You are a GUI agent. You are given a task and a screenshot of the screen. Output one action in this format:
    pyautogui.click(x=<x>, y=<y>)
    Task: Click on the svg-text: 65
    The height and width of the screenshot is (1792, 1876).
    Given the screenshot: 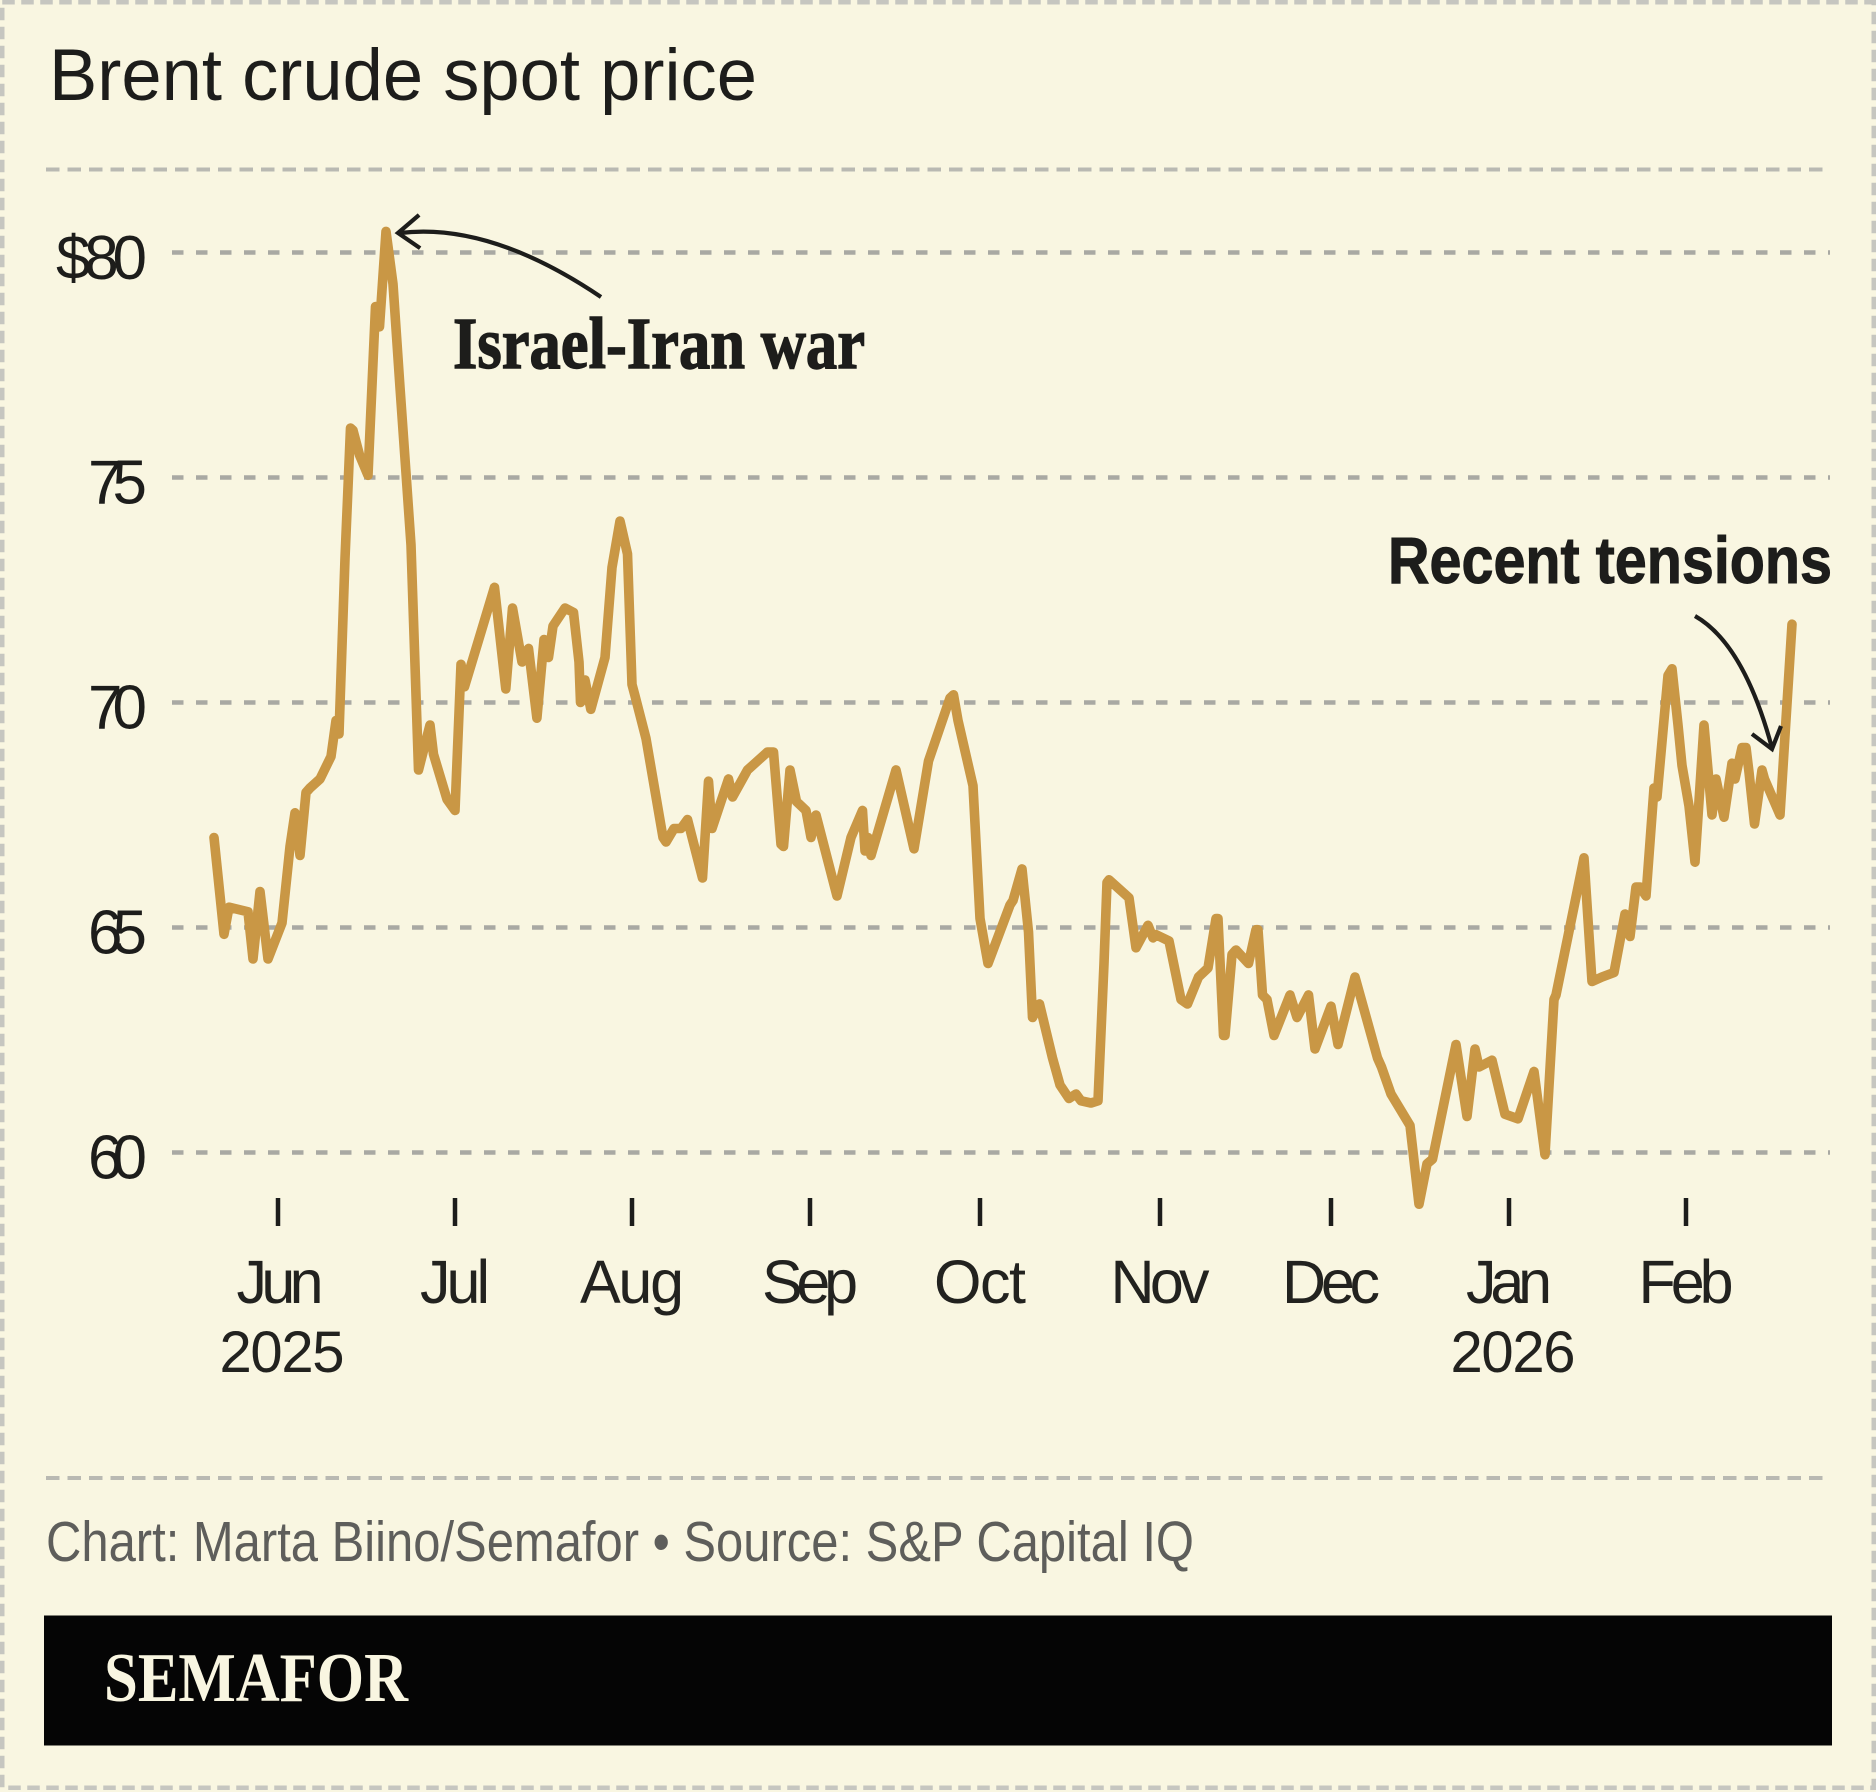 What is the action you would take?
    pyautogui.click(x=117, y=933)
    